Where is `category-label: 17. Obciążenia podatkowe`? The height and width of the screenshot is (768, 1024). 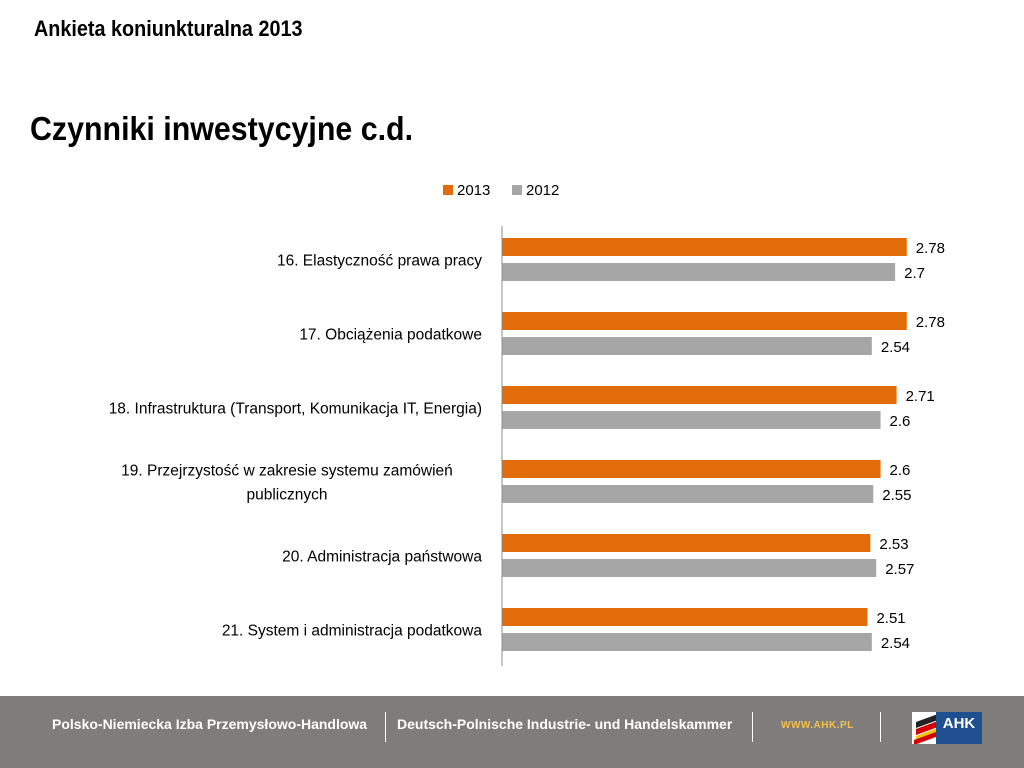 category-label: 17. Obciążenia podatkowe is located at coordinates (390, 335).